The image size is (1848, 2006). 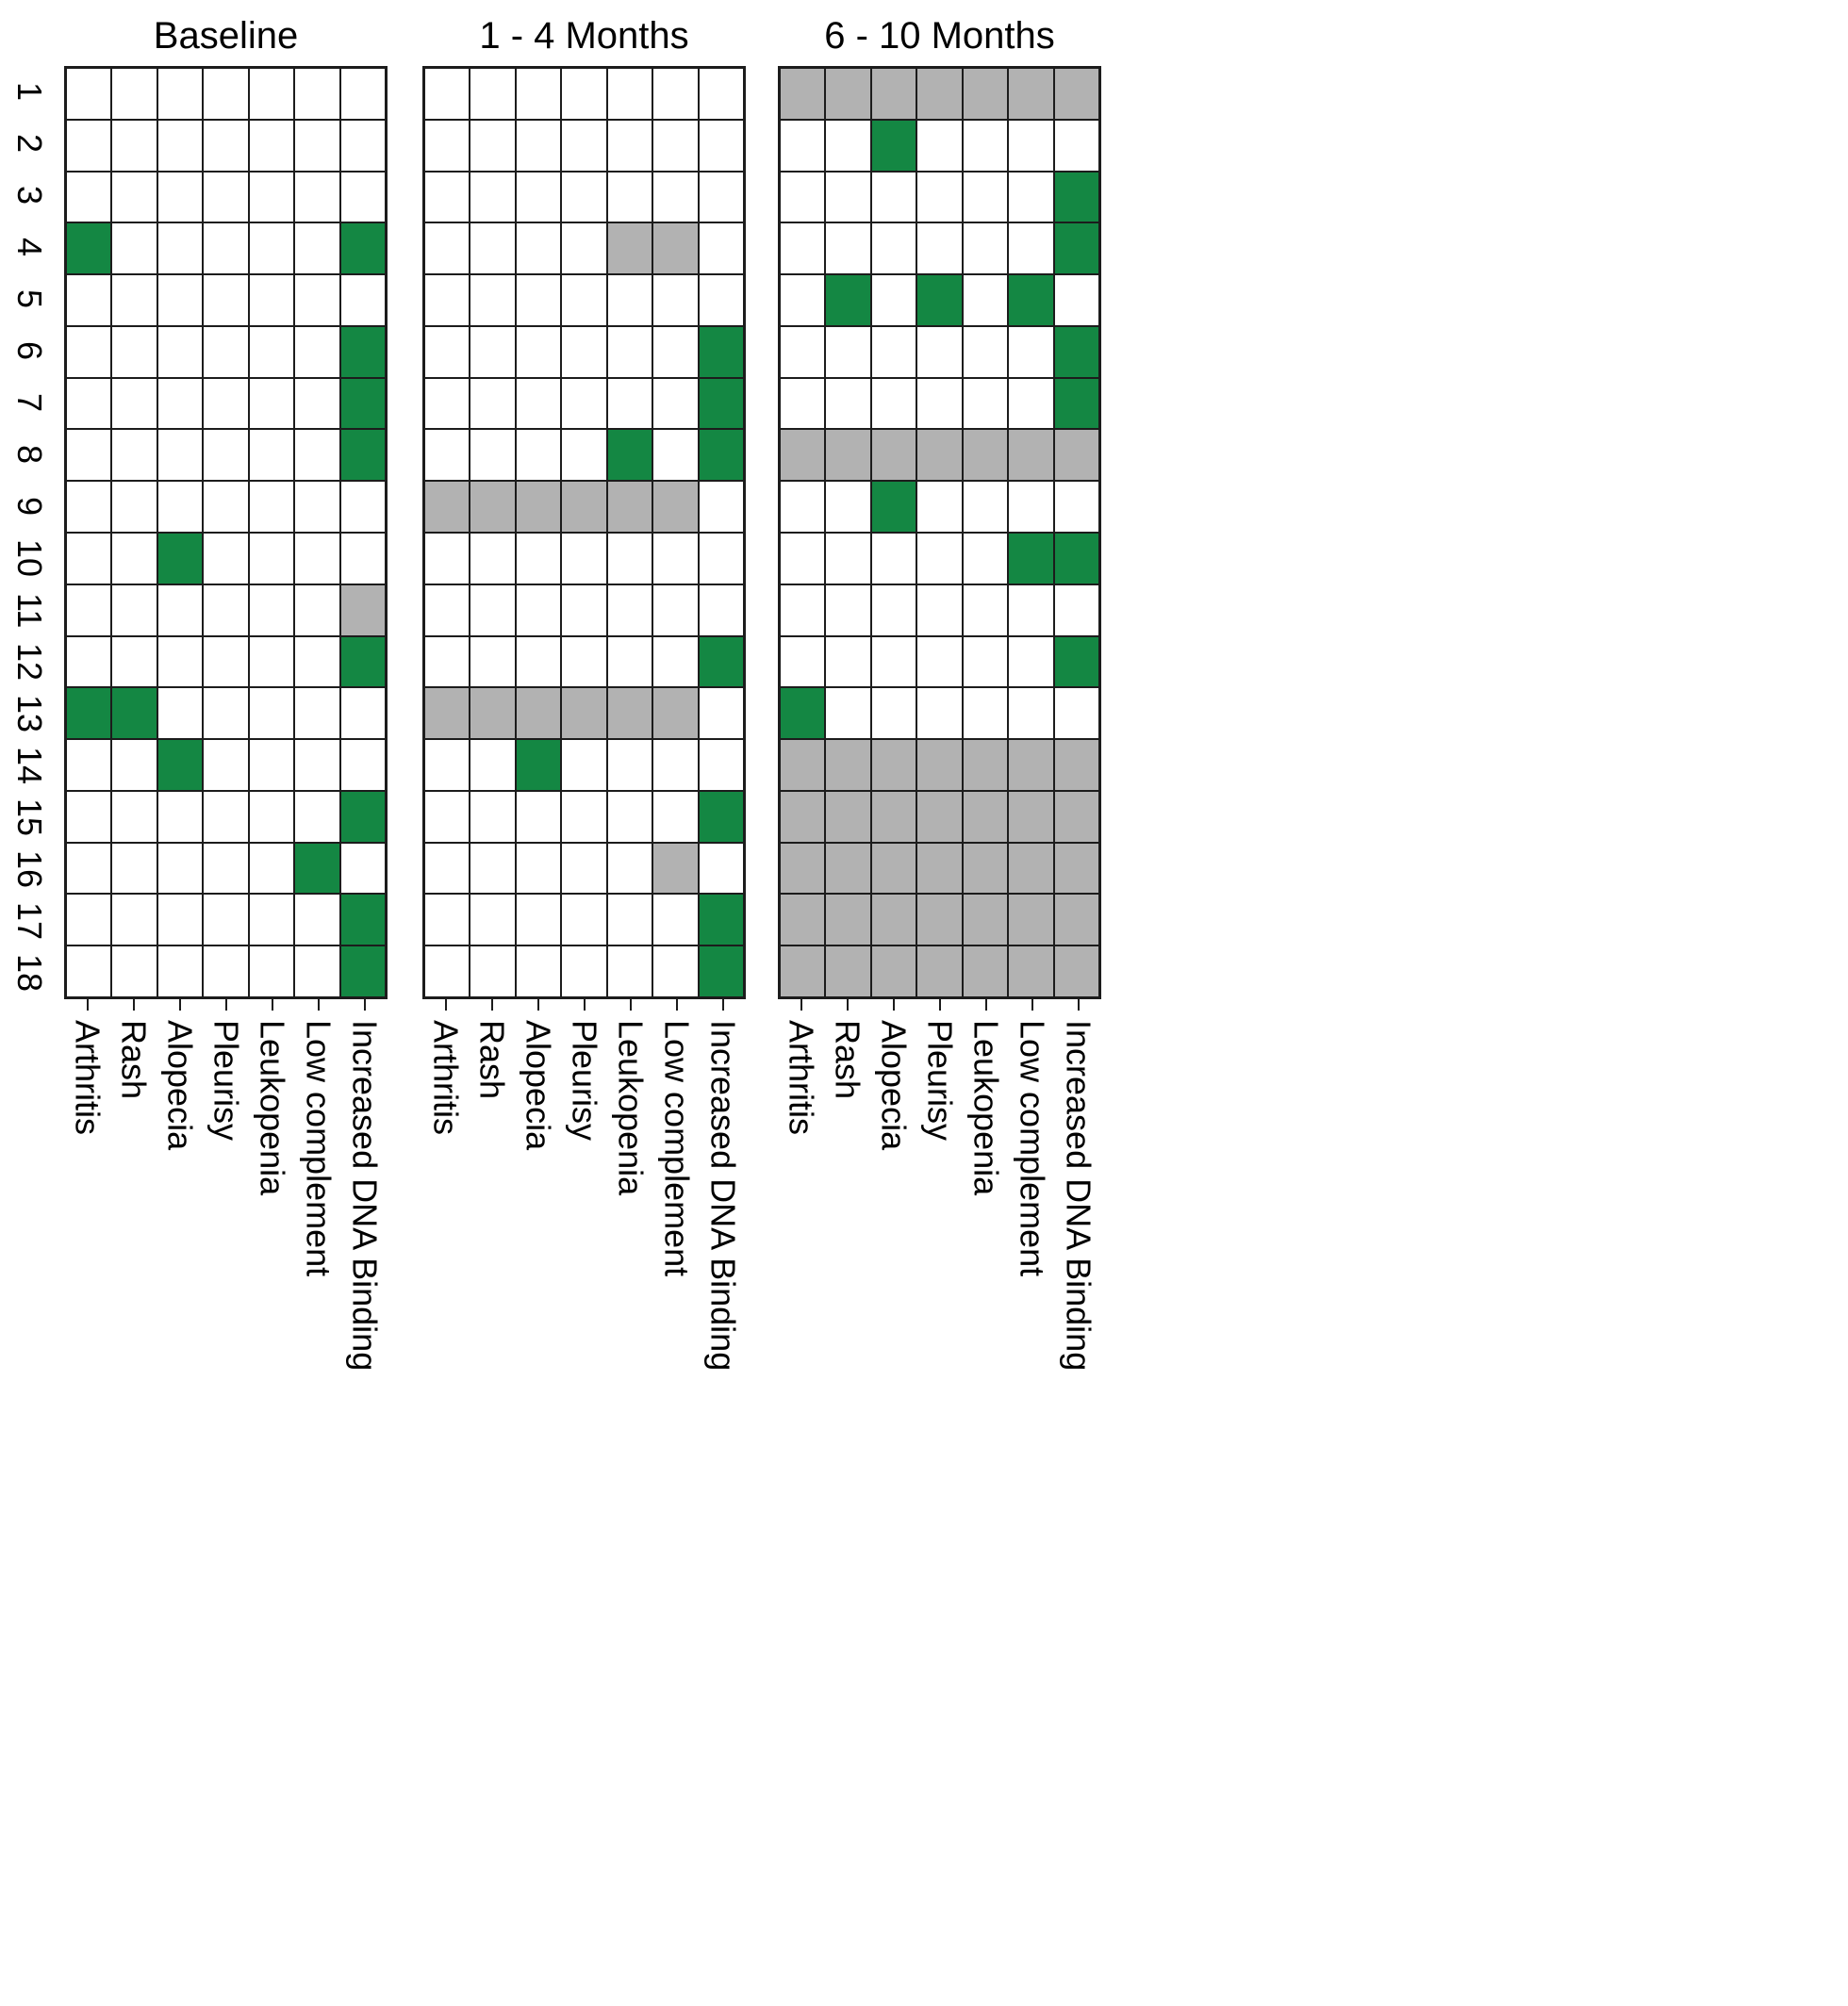 What do you see at coordinates (29, 714) in the screenshot?
I see `row-label-text: 13` at bounding box center [29, 714].